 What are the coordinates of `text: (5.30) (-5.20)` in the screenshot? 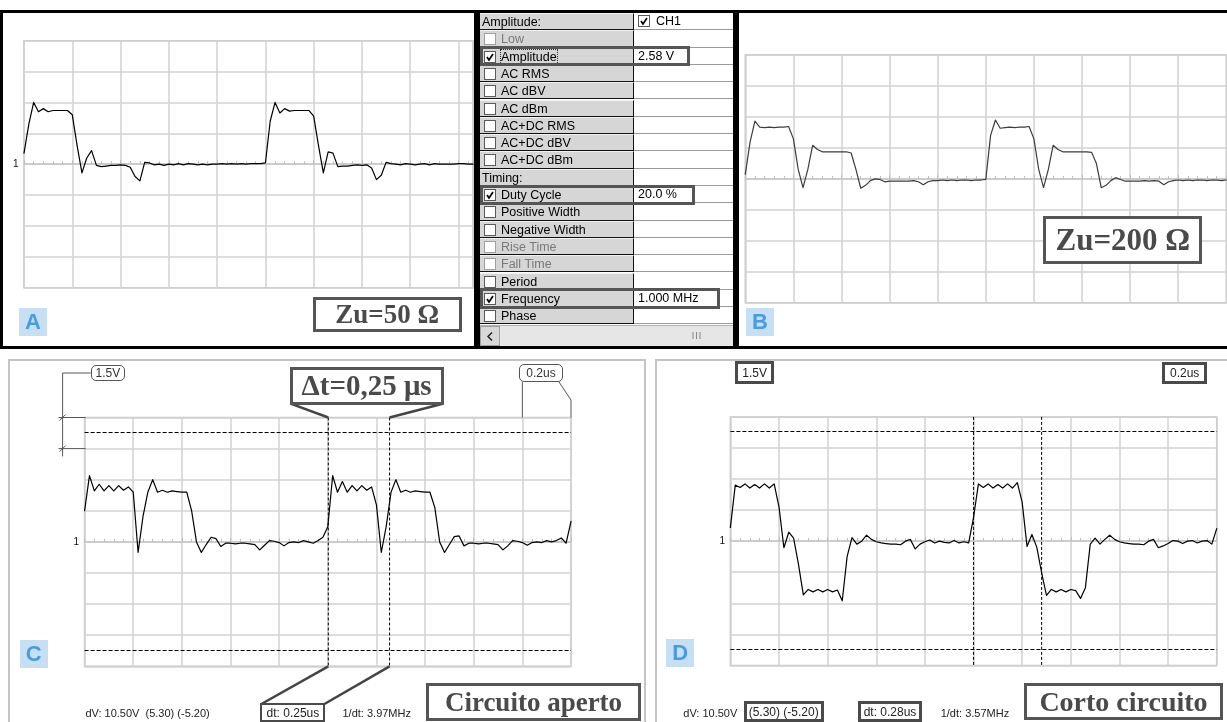 It's located at (783, 711).